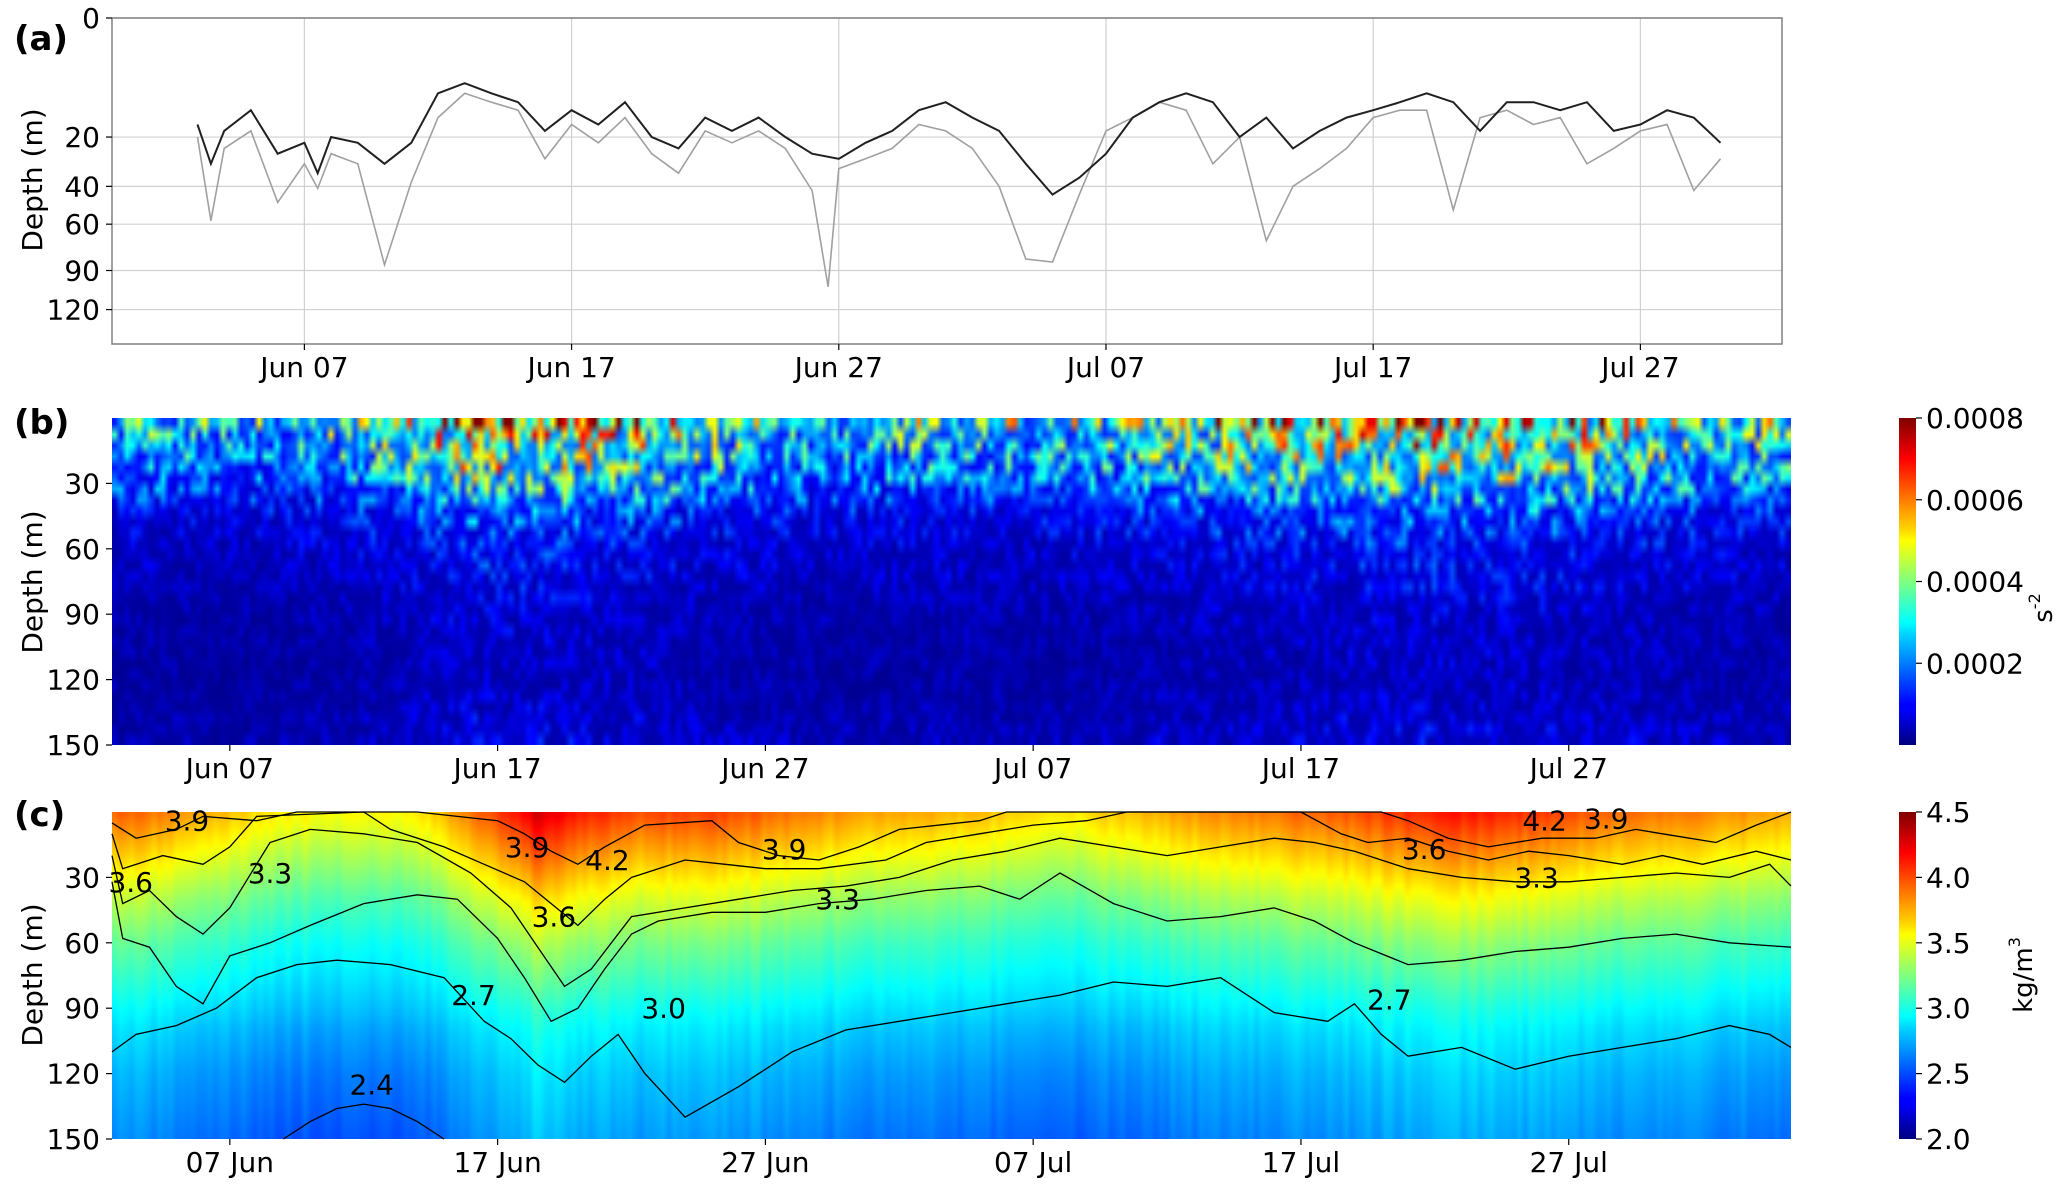 The image size is (2067, 1186). I want to click on panel-c-xtick-label: 17 Jun, so click(497, 1162).